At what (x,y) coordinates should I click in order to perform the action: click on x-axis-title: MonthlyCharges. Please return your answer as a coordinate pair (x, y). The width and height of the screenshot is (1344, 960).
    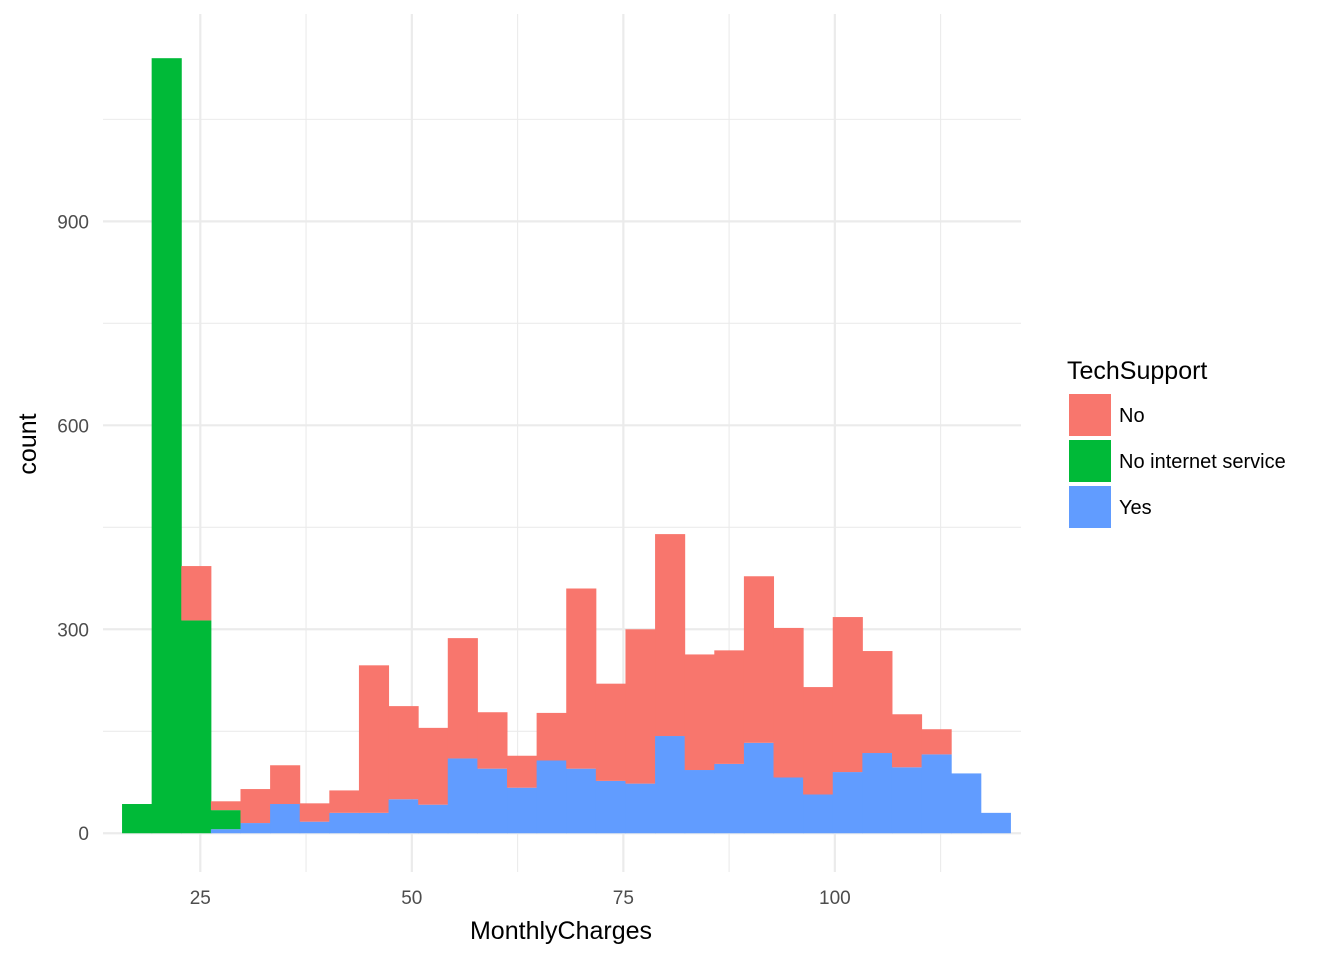
    Looking at the image, I should click on (561, 931).